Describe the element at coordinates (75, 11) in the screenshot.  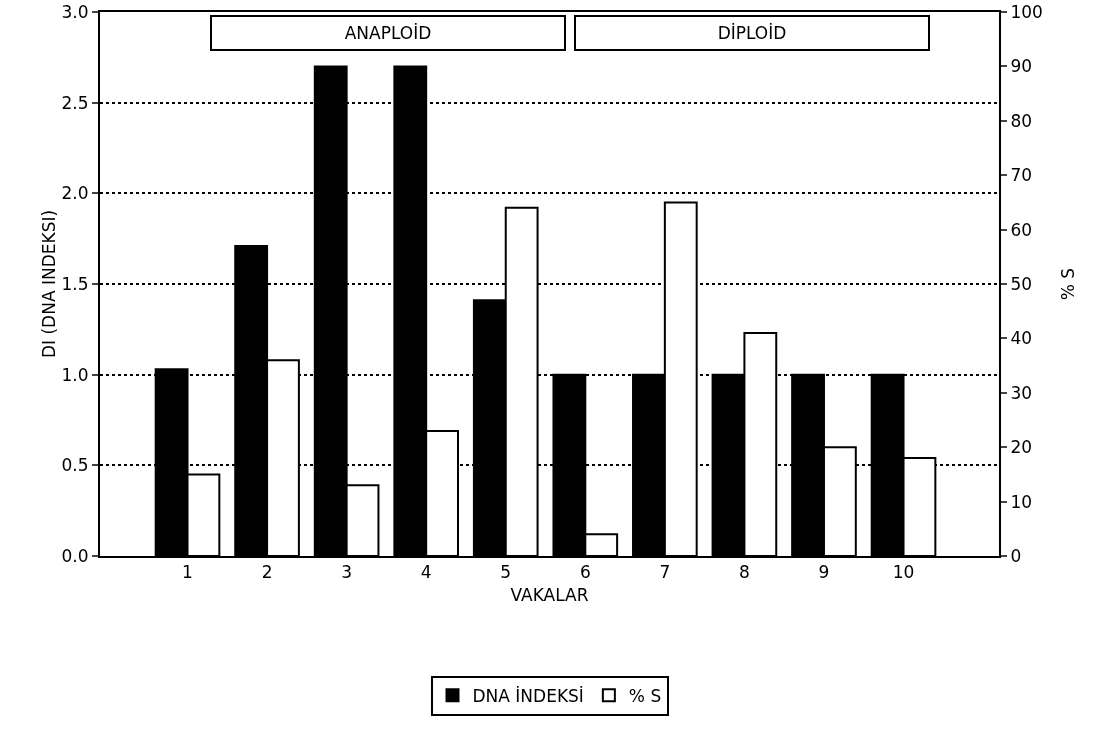
I see `y-tick-label: 3.0` at that location.